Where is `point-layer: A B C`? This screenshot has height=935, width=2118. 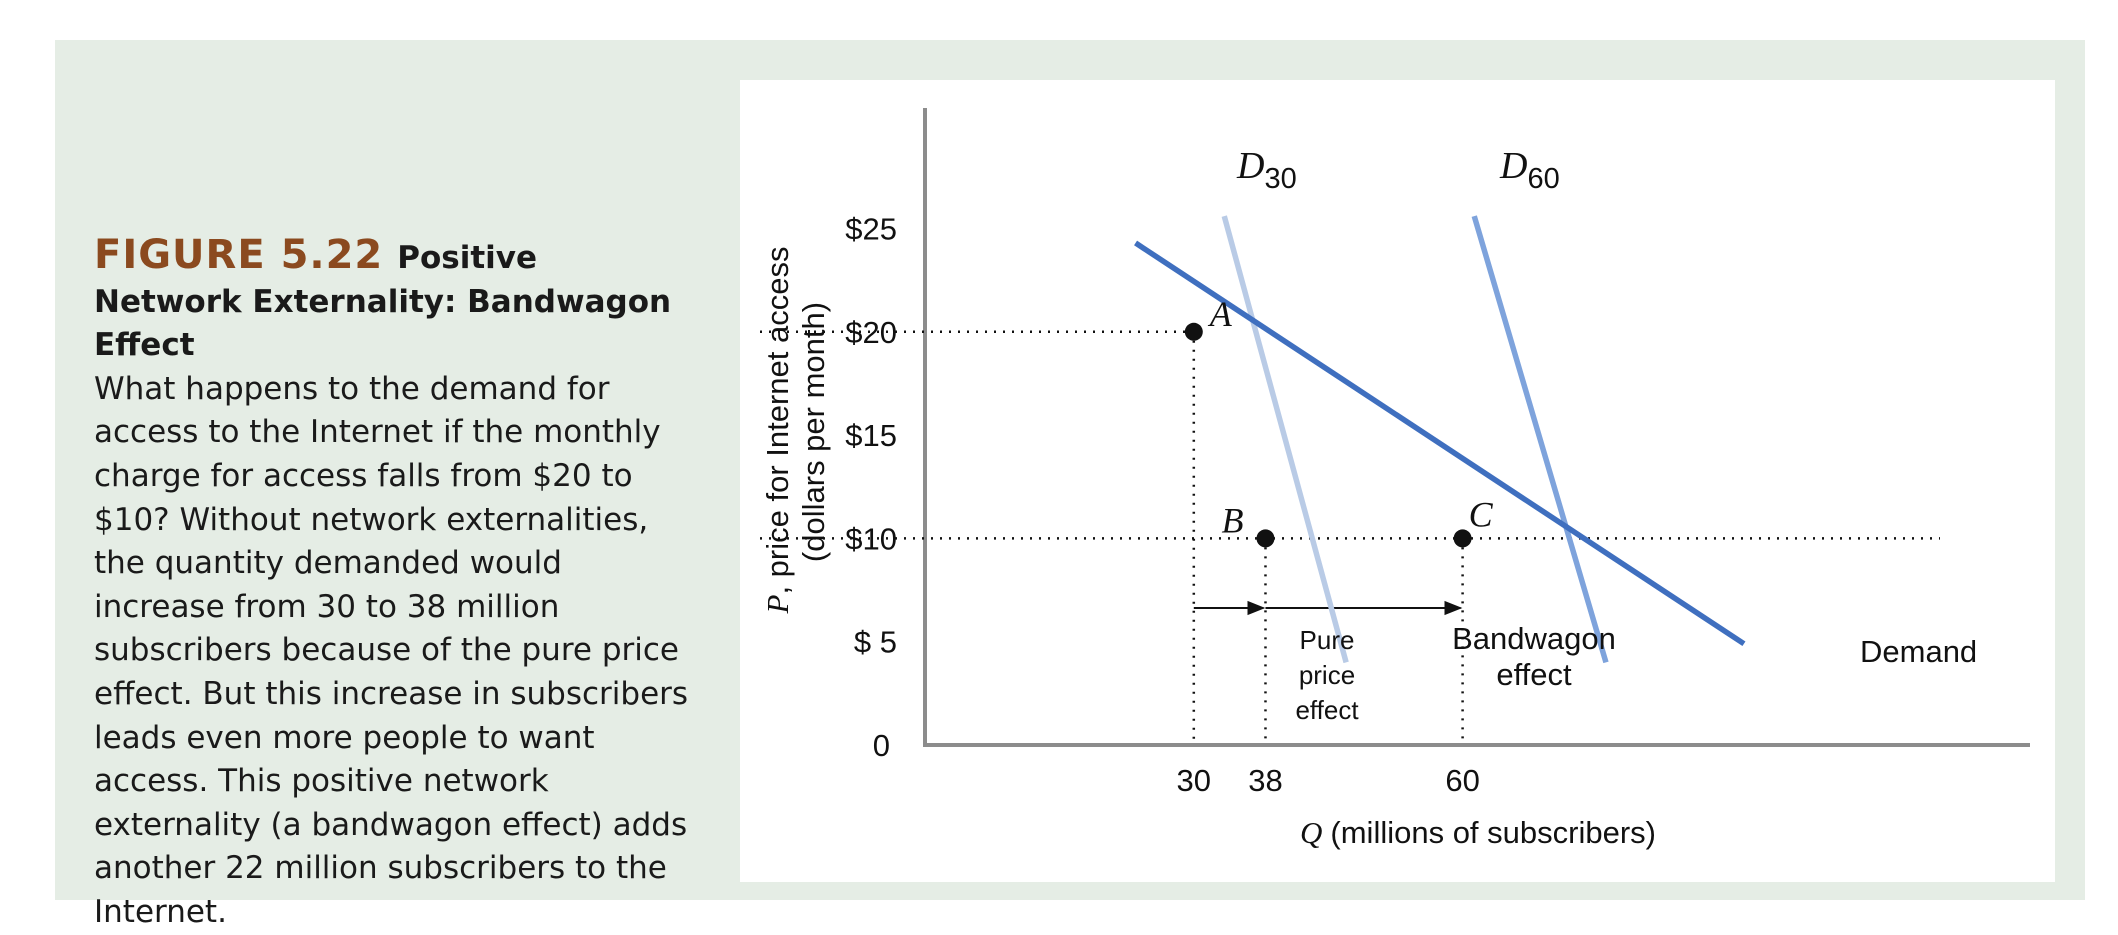
point-layer: A B C is located at coordinates (1339, 421).